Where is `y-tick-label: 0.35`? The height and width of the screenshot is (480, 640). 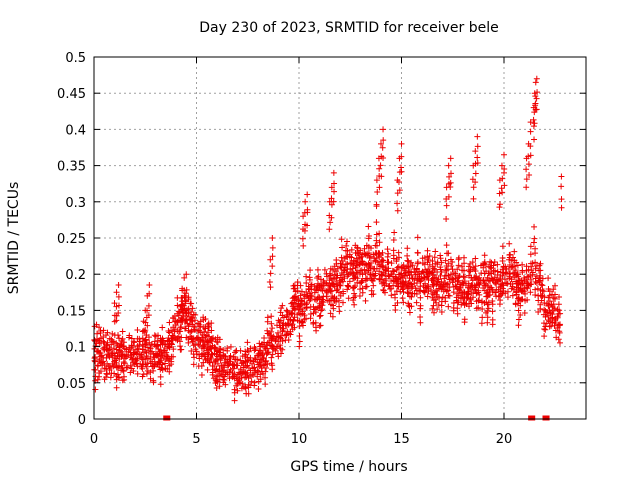 y-tick-label: 0.35 is located at coordinates (71, 167).